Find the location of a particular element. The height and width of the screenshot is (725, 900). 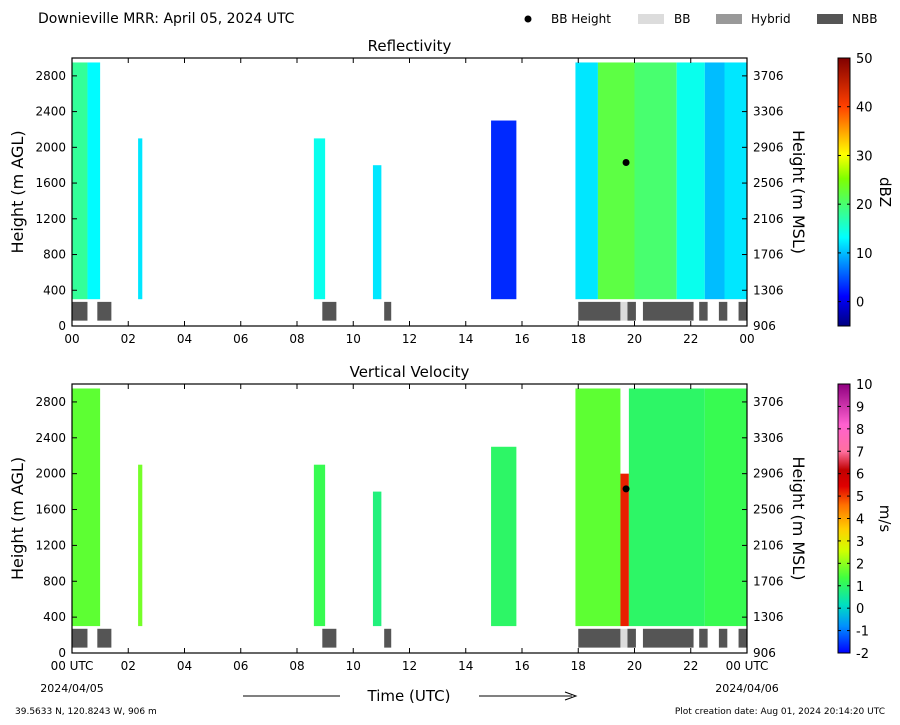

x-tick-label: 00 UTC is located at coordinates (72, 666).